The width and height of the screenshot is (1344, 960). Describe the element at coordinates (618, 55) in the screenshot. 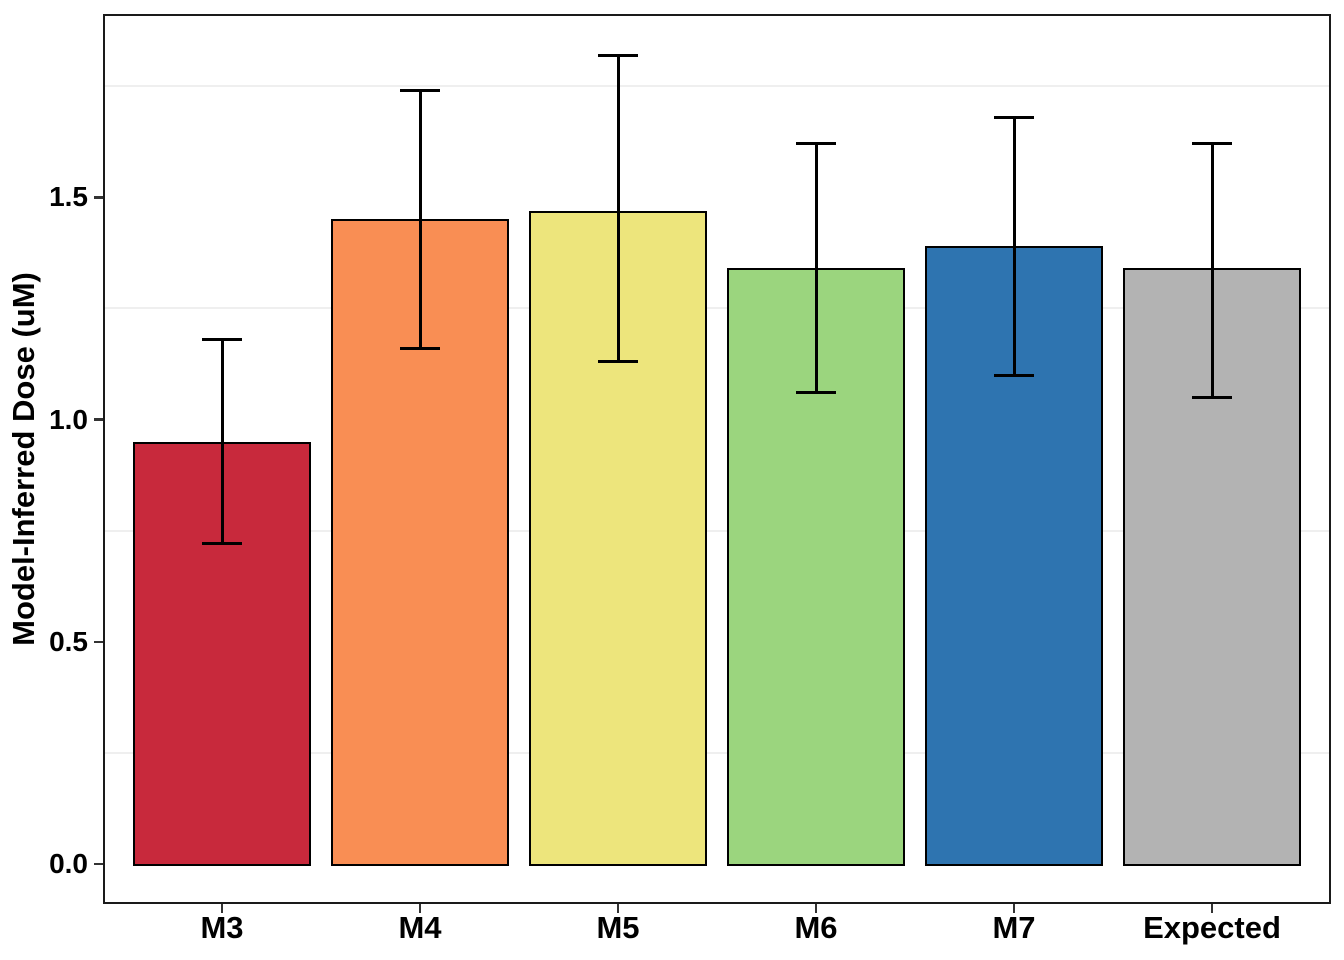

I see `error-bar-cap-top-m5` at that location.